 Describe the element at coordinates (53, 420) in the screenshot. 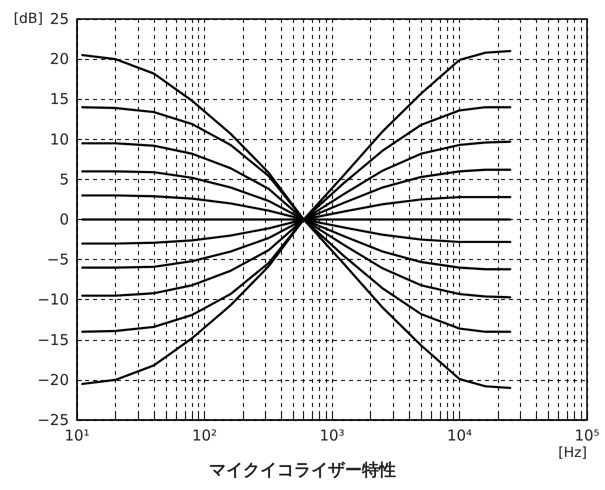

I see `y-tick-label: −25` at that location.